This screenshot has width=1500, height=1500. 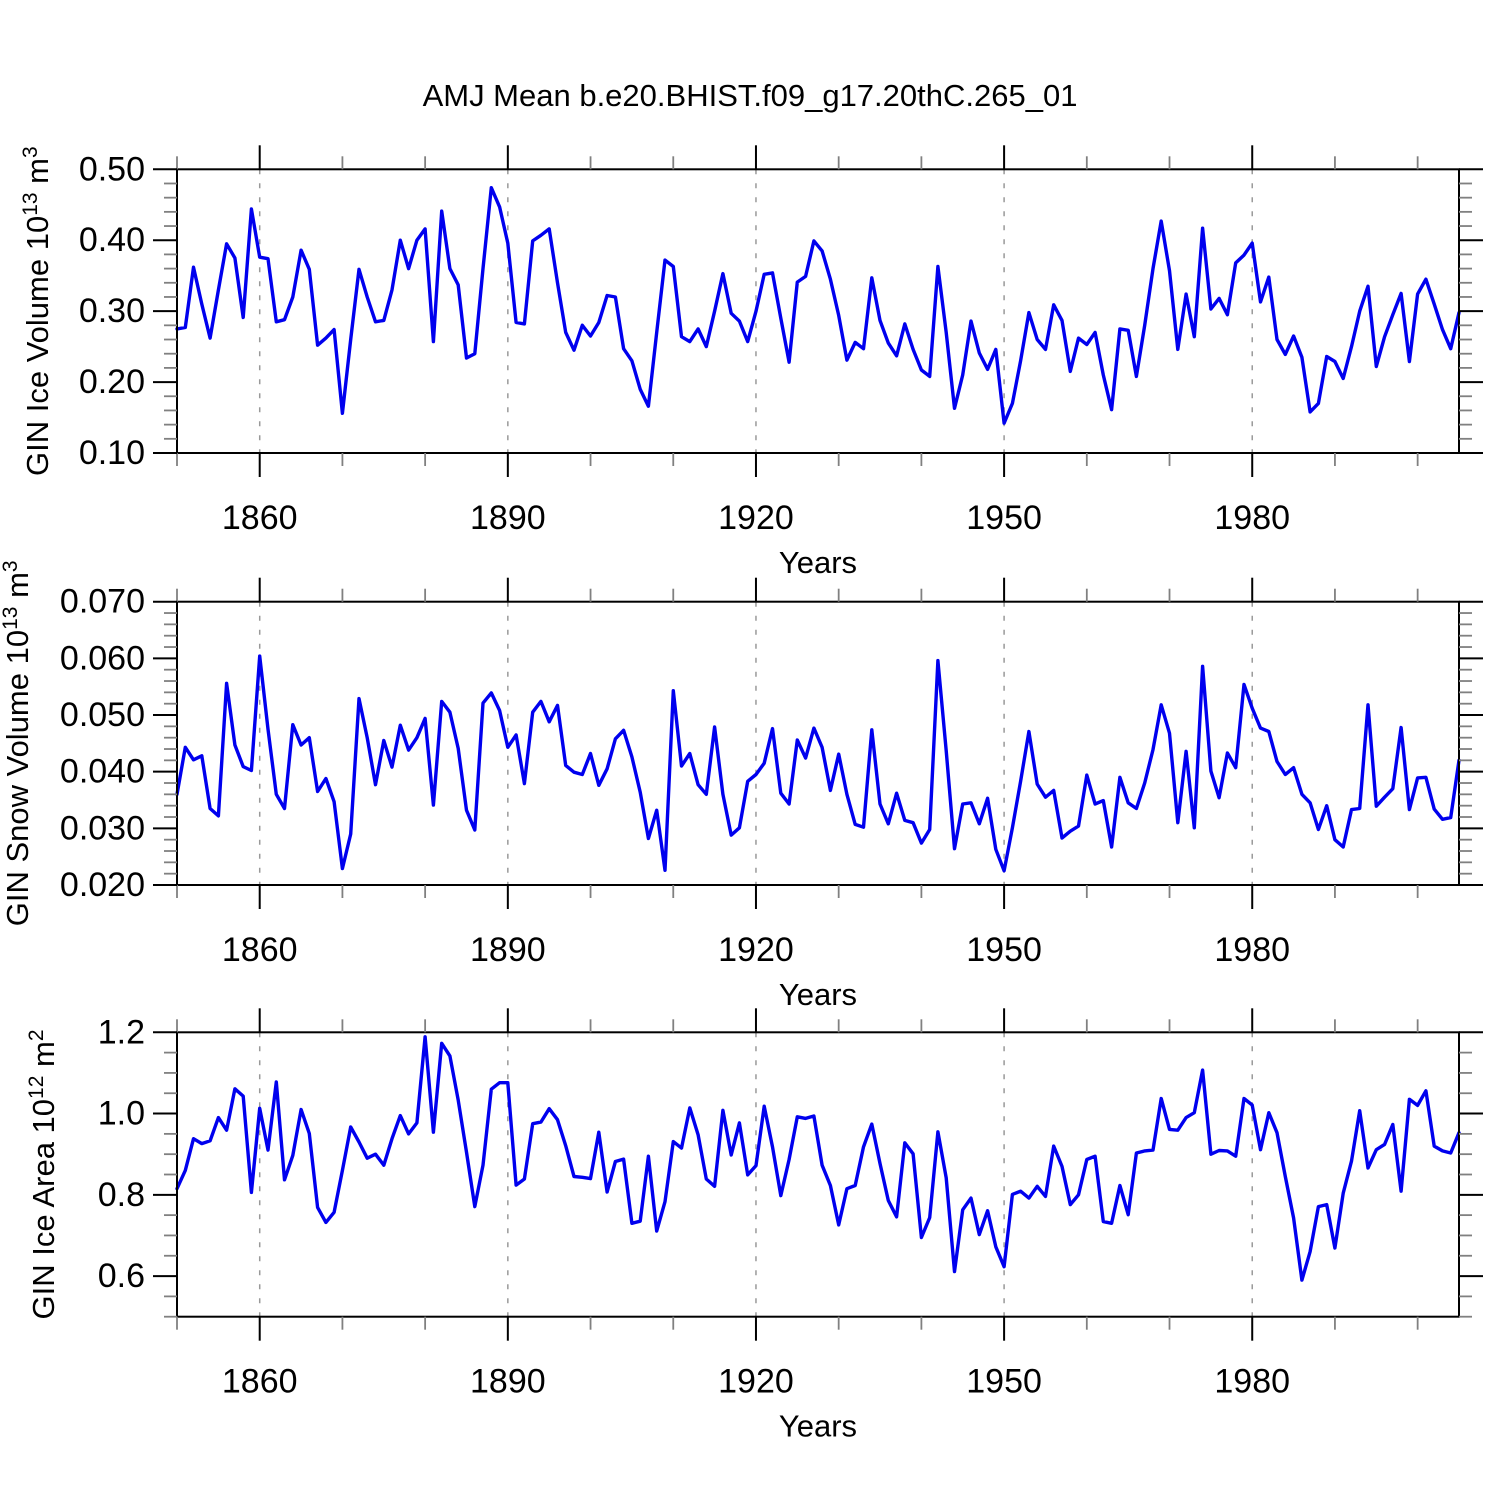 What do you see at coordinates (17, 743) in the screenshot?
I see `y-axis-title: GIN Snow Volume 1013 m3` at bounding box center [17, 743].